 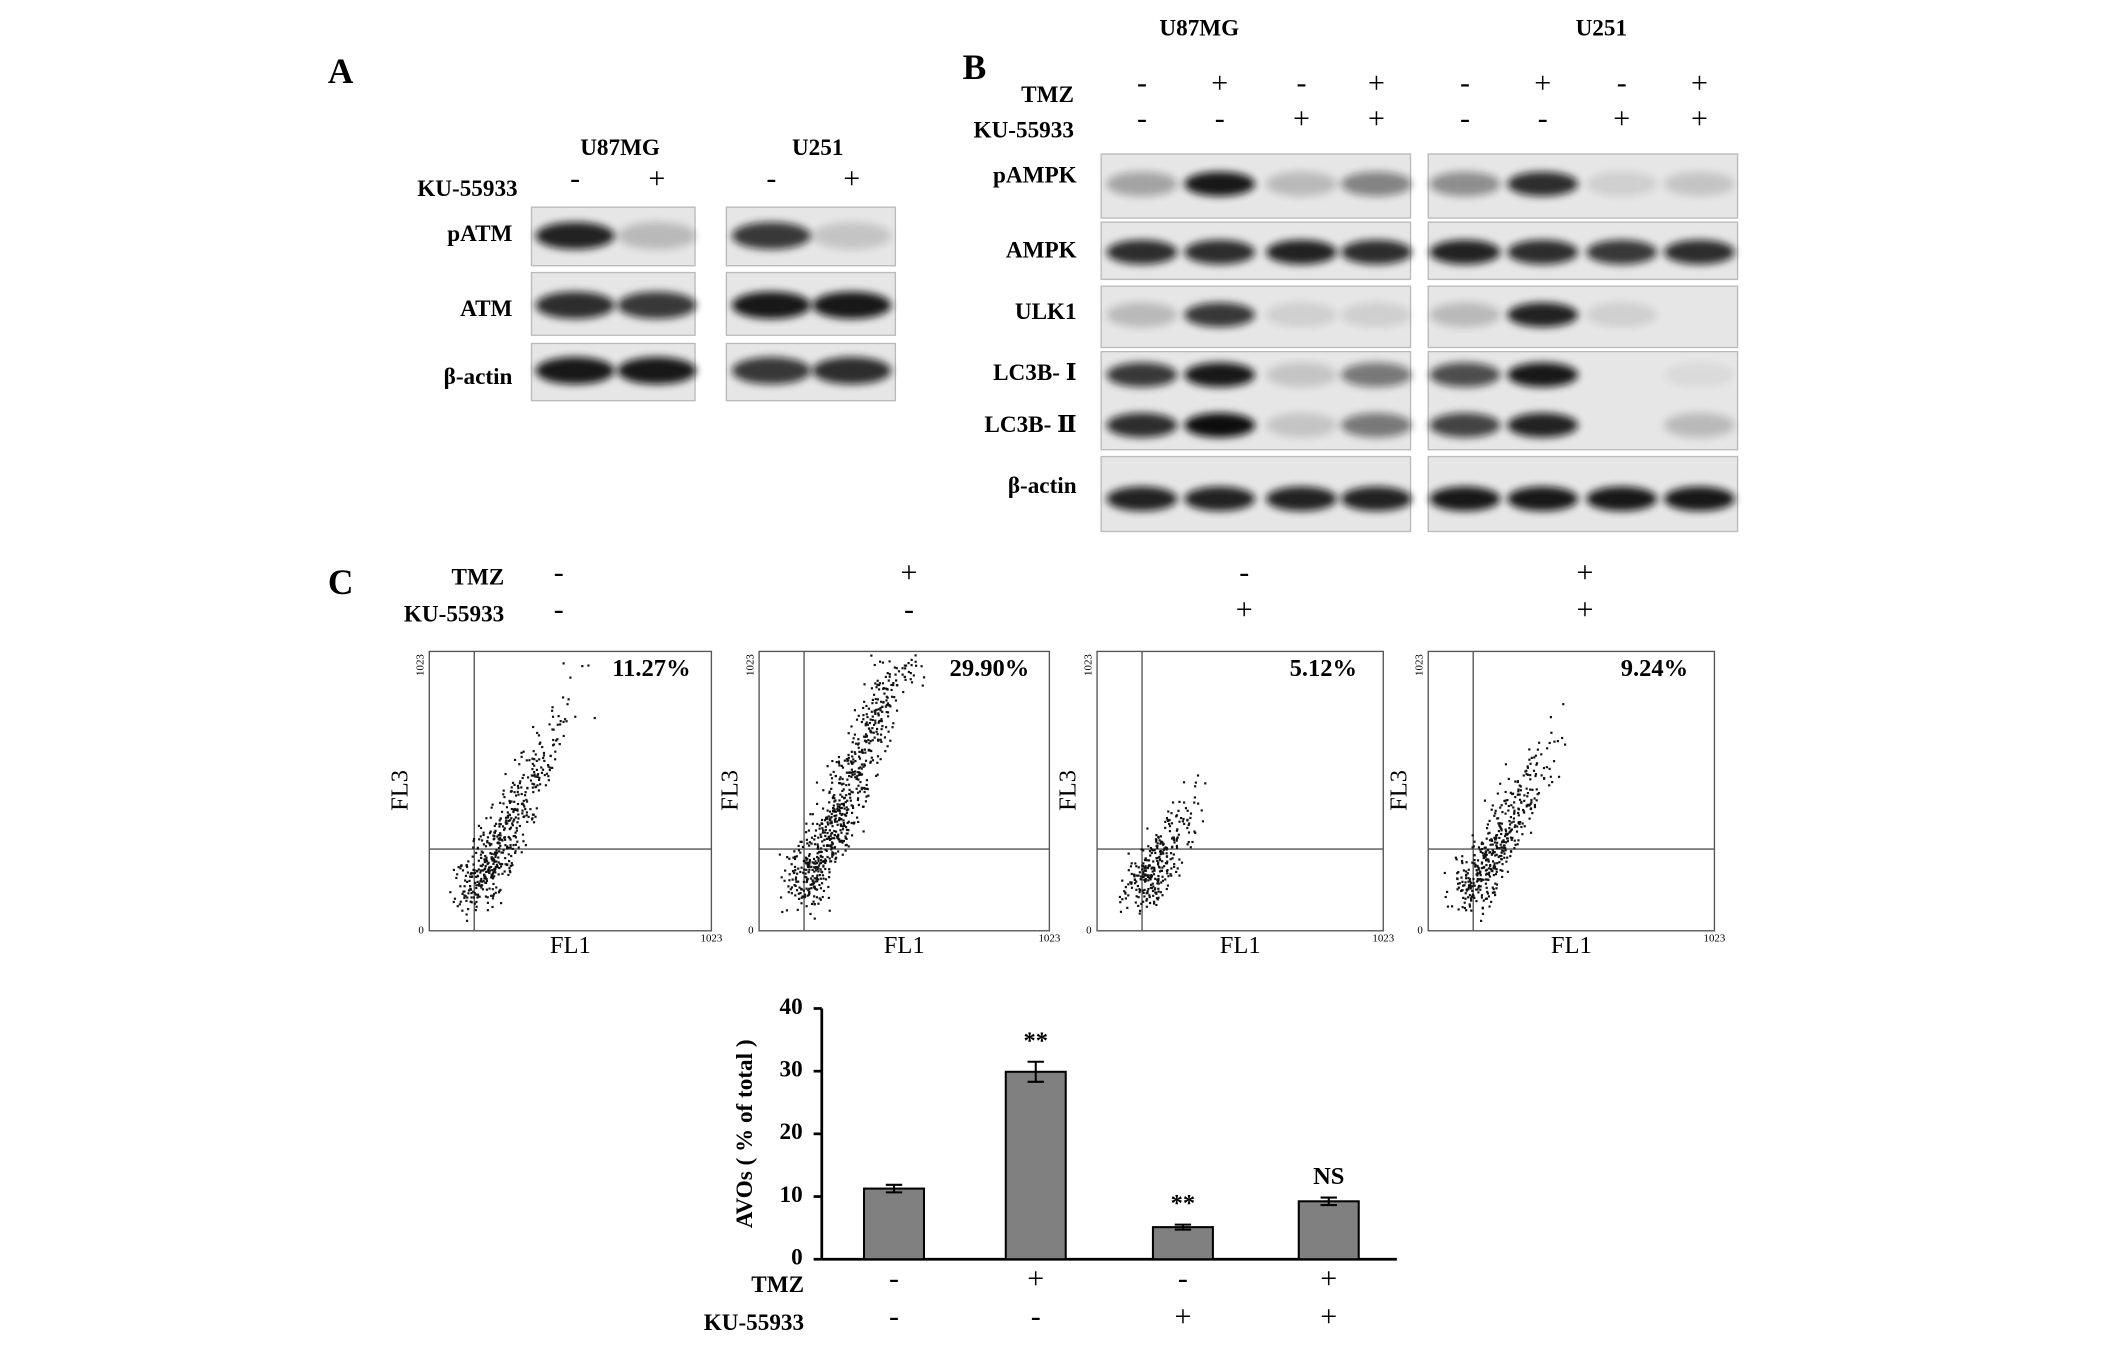 What do you see at coordinates (421, 930) in the screenshot?
I see `axis-min-label: 0` at bounding box center [421, 930].